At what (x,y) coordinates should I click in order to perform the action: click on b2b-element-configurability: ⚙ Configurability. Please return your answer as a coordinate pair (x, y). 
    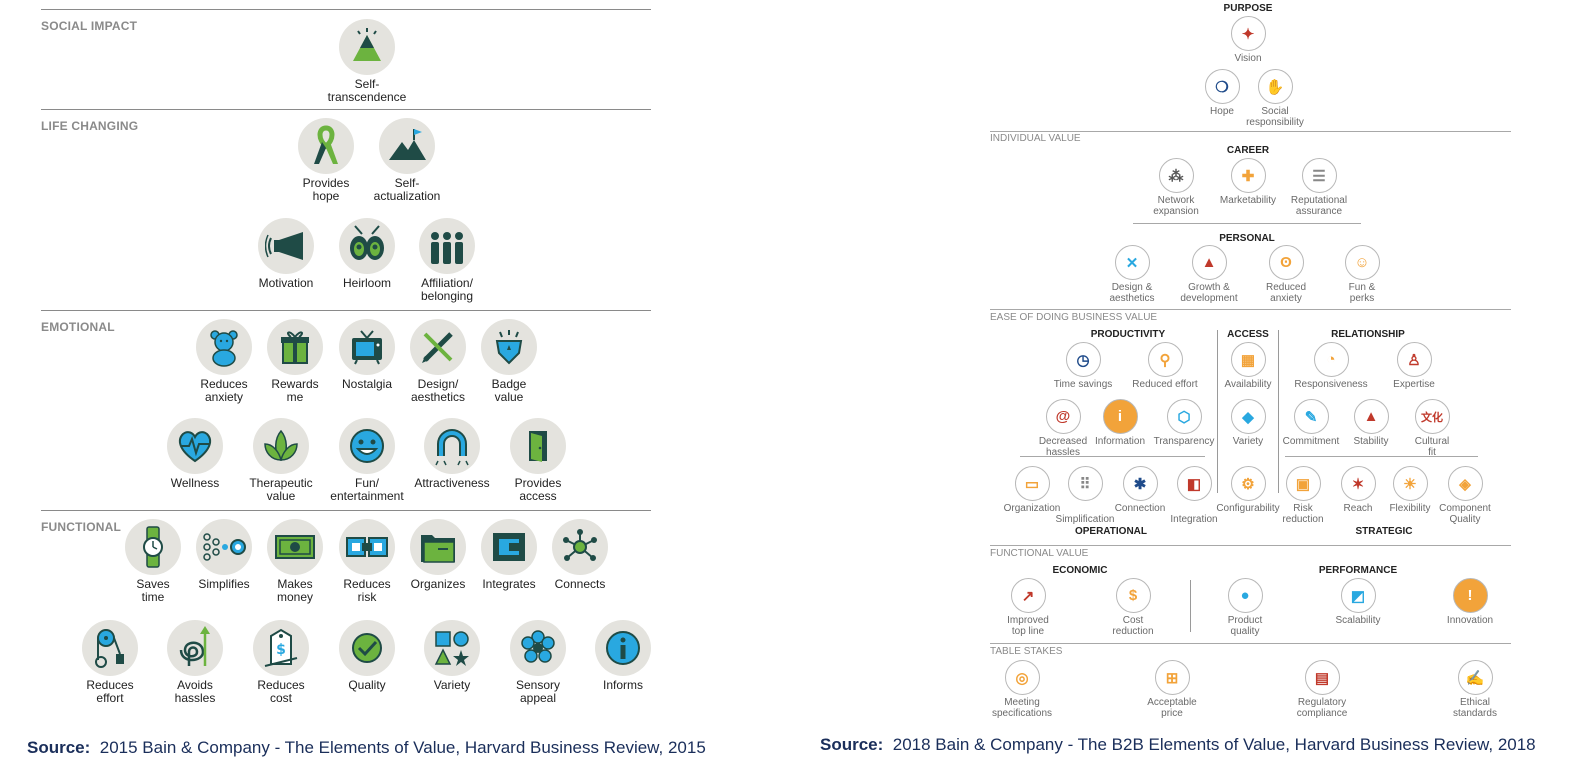
    Looking at the image, I should click on (1248, 490).